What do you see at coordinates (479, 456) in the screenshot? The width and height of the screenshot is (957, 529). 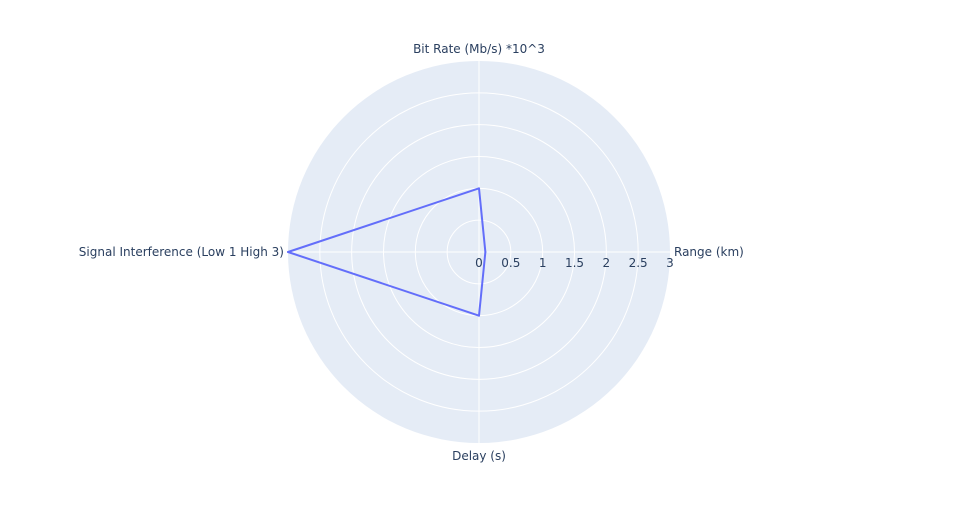 I see `angular-axis-label: Delay (s)` at bounding box center [479, 456].